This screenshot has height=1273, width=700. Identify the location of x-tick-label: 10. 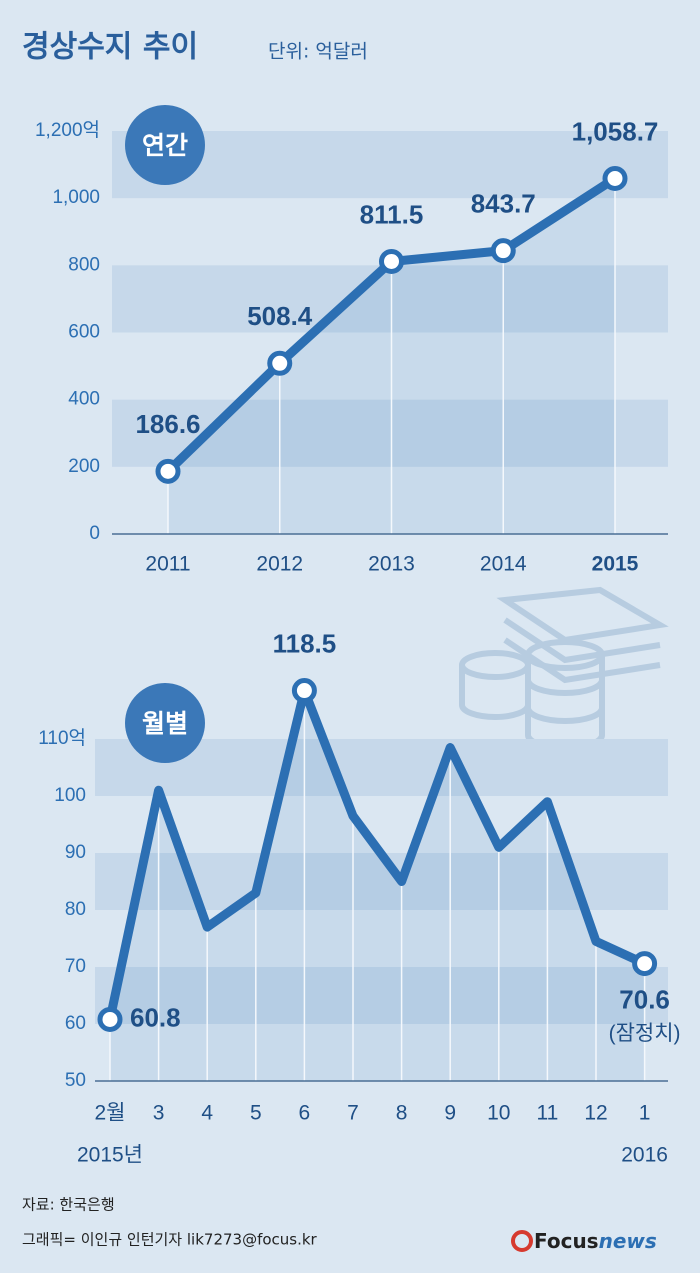
(498, 1113).